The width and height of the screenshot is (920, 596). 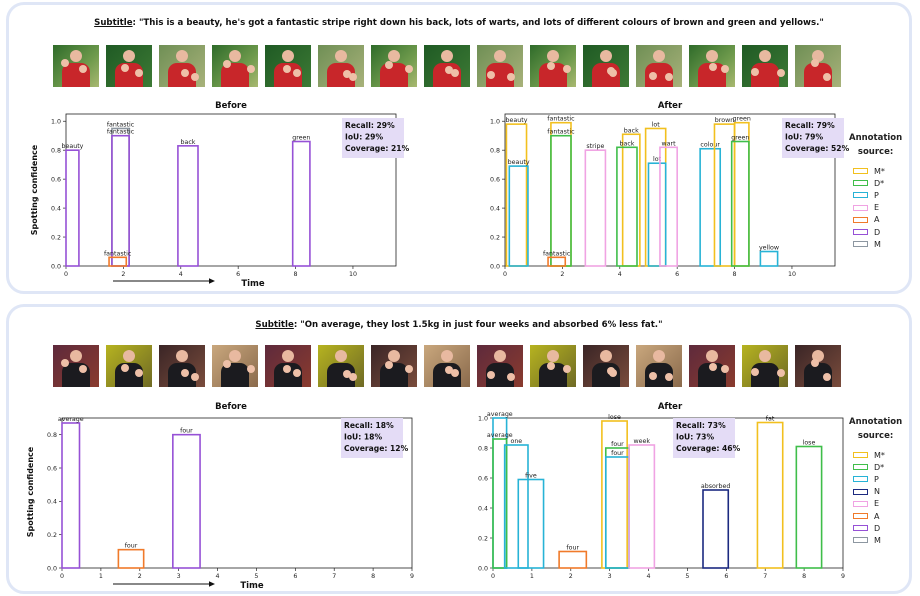 I want to click on x-tick-label: 8, so click(x=735, y=274).